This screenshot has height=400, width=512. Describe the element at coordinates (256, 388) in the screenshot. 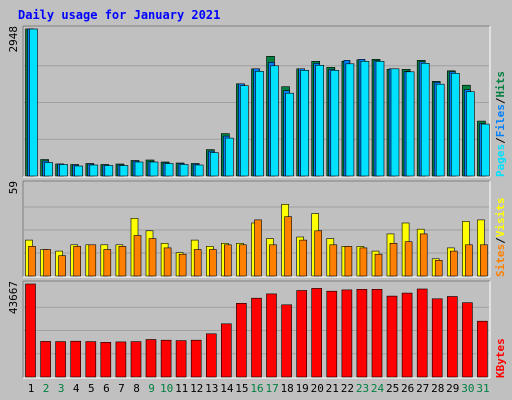

I see `x-tick-label: 16` at that location.